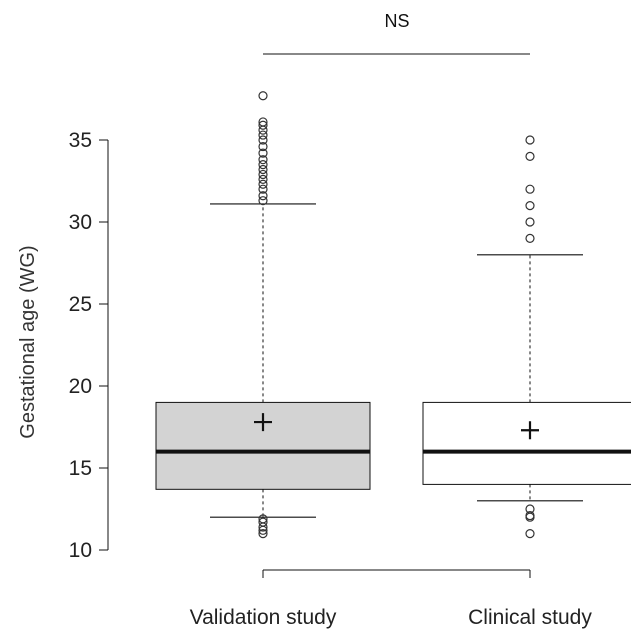 The image size is (631, 637). I want to click on y-tick-label-10: 10, so click(80, 550).